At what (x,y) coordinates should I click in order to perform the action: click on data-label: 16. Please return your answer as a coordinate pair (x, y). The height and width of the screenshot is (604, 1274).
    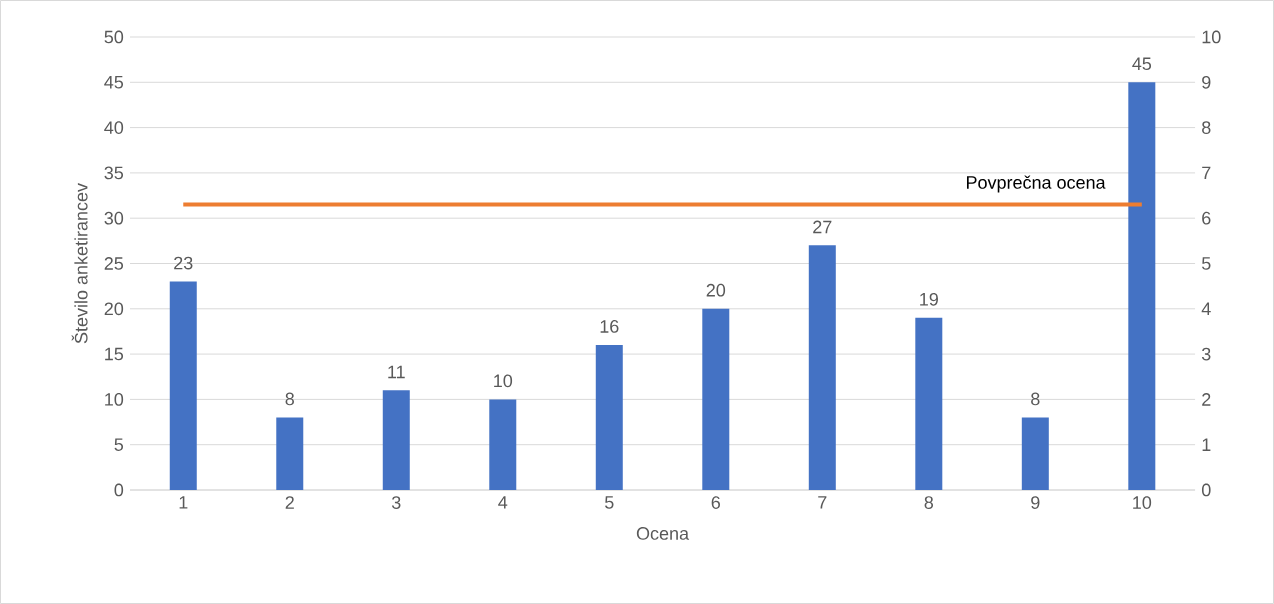
    Looking at the image, I should click on (609, 326).